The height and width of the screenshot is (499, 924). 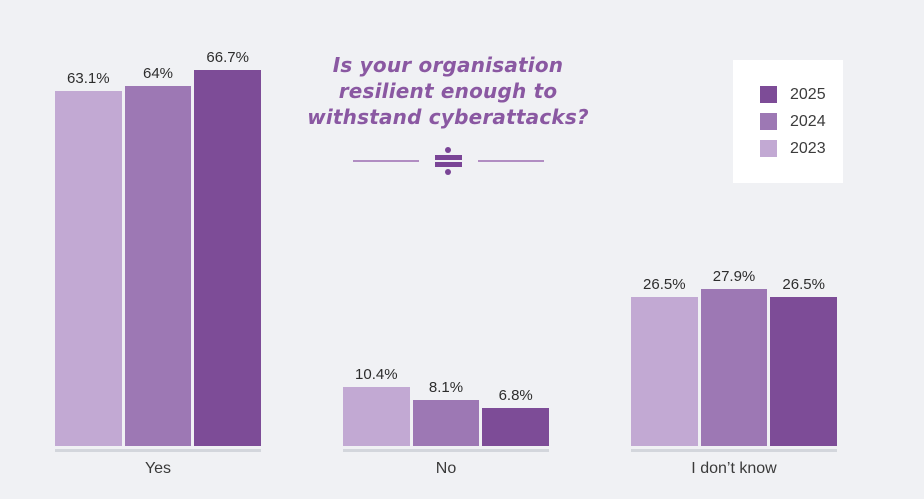 What do you see at coordinates (664, 361) in the screenshot?
I see `bar-2023-i-don-t-know: 26.5%` at bounding box center [664, 361].